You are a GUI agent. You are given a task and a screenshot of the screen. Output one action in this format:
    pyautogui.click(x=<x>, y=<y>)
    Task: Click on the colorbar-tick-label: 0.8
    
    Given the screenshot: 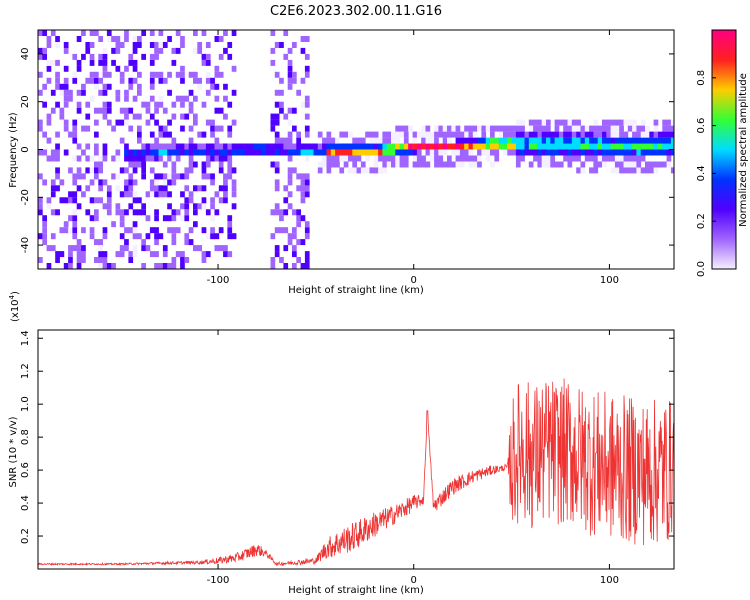 What is the action you would take?
    pyautogui.click(x=701, y=78)
    